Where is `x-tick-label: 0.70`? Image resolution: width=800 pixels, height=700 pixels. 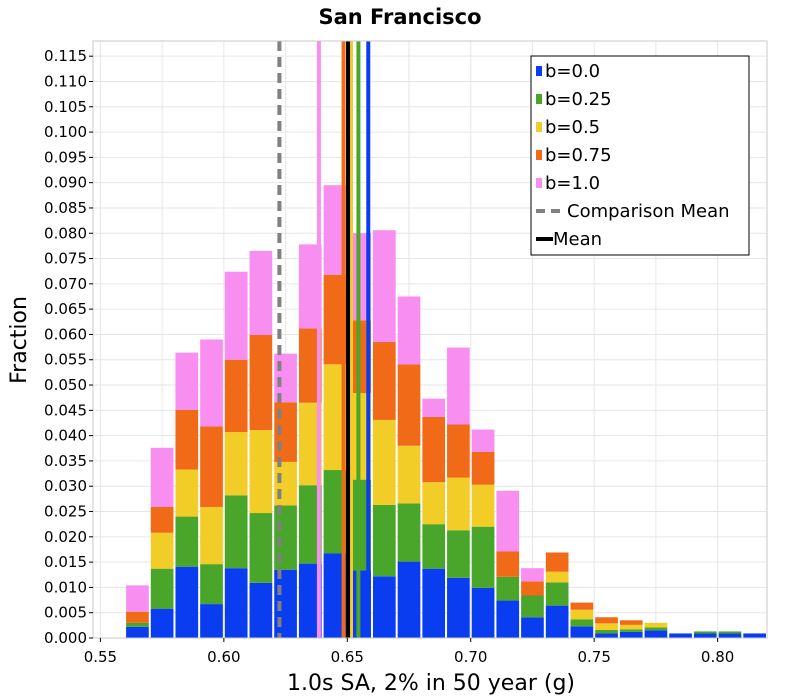
x-tick-label: 0.70 is located at coordinates (470, 657).